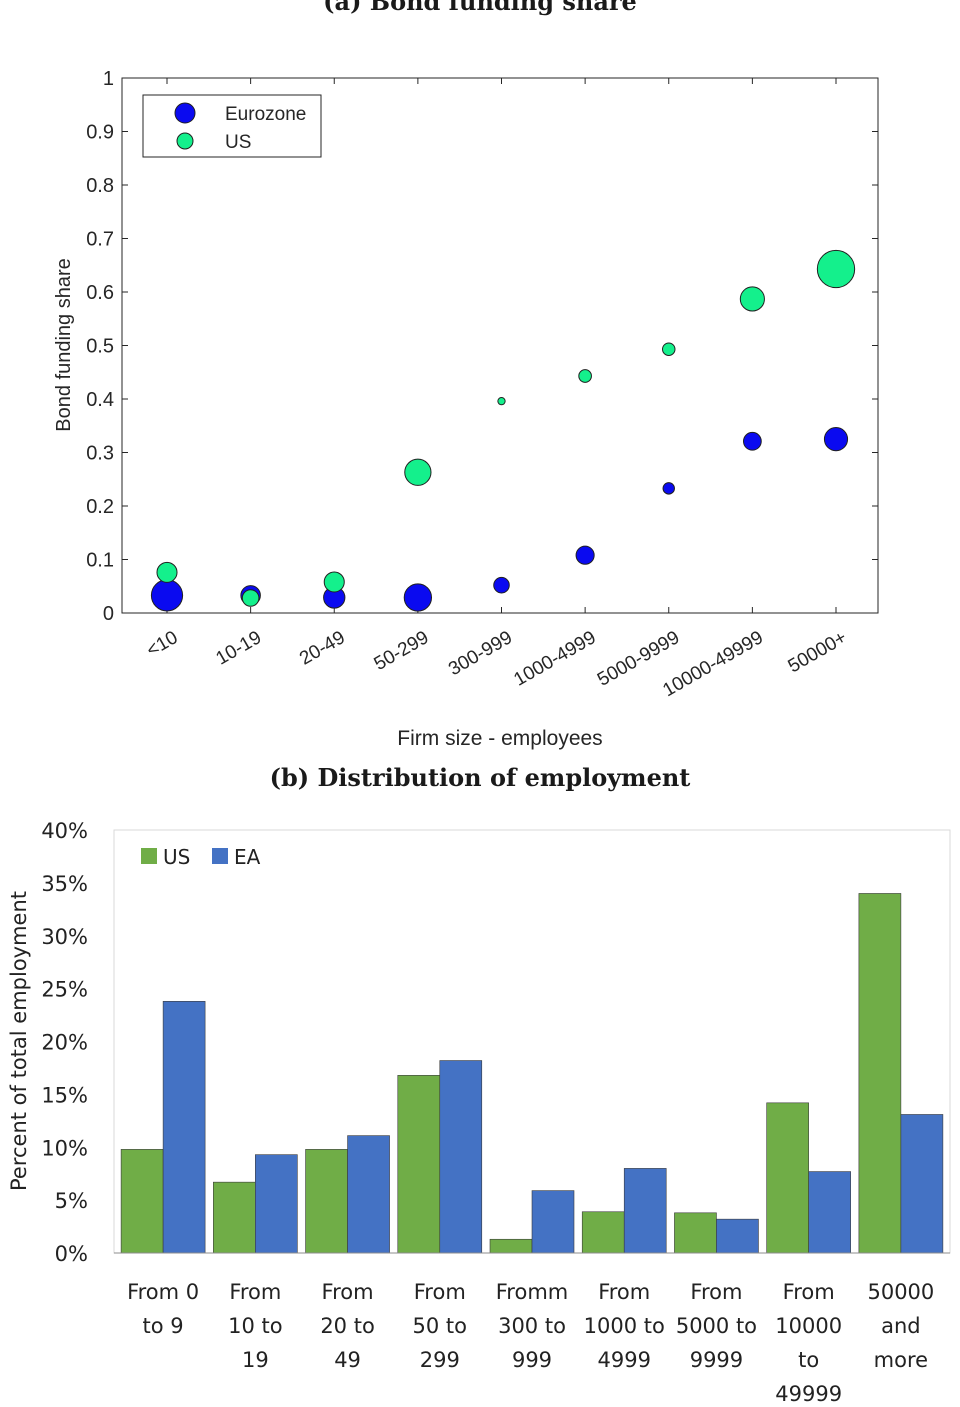  I want to click on x-tick-label: 299, so click(440, 1360).